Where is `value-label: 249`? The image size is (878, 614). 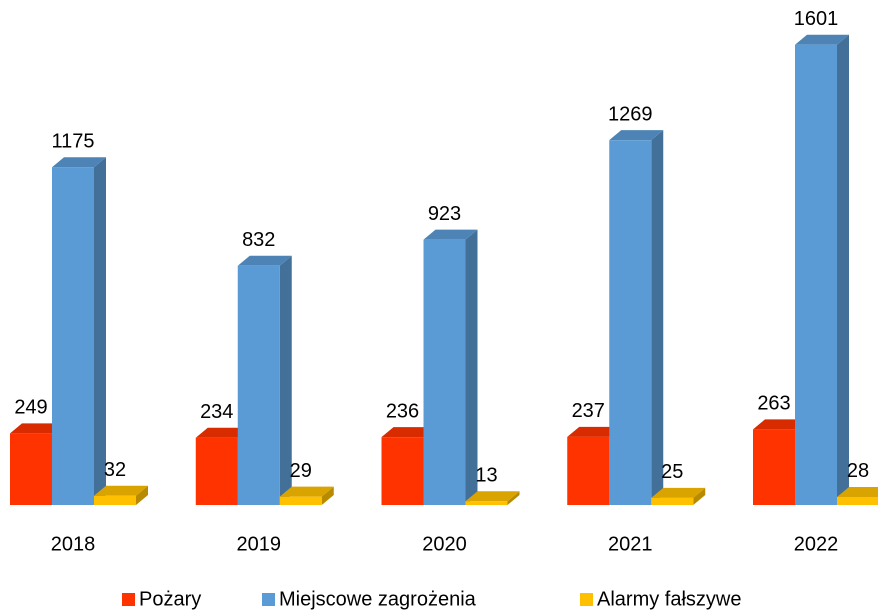 value-label: 249 is located at coordinates (30, 408).